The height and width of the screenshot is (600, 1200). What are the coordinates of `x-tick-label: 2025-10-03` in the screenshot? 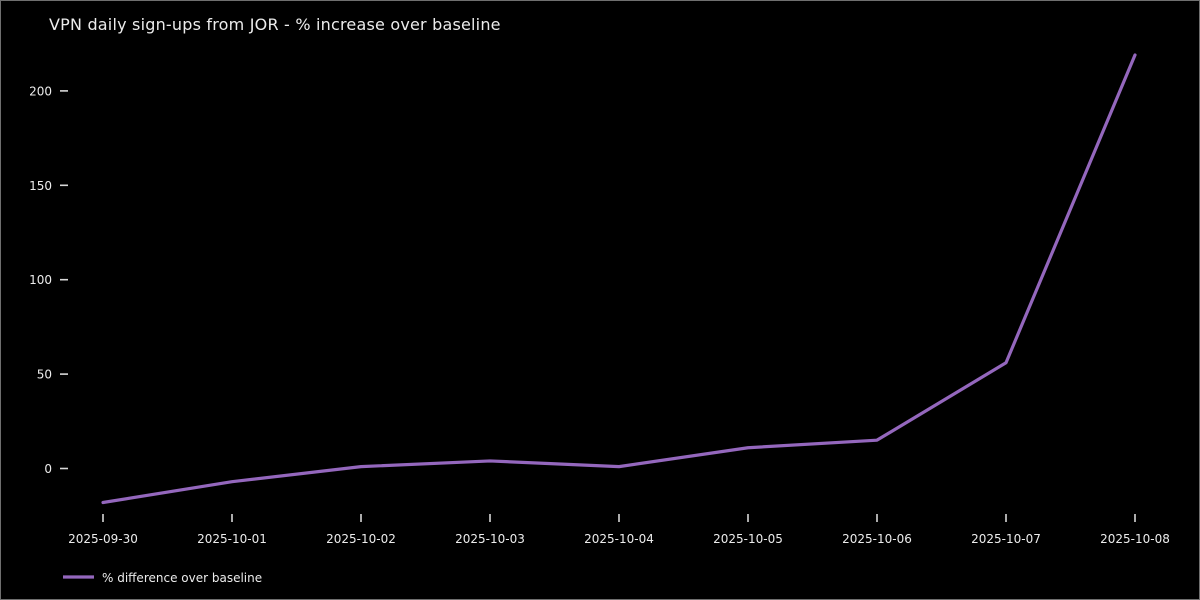 It's located at (490, 539).